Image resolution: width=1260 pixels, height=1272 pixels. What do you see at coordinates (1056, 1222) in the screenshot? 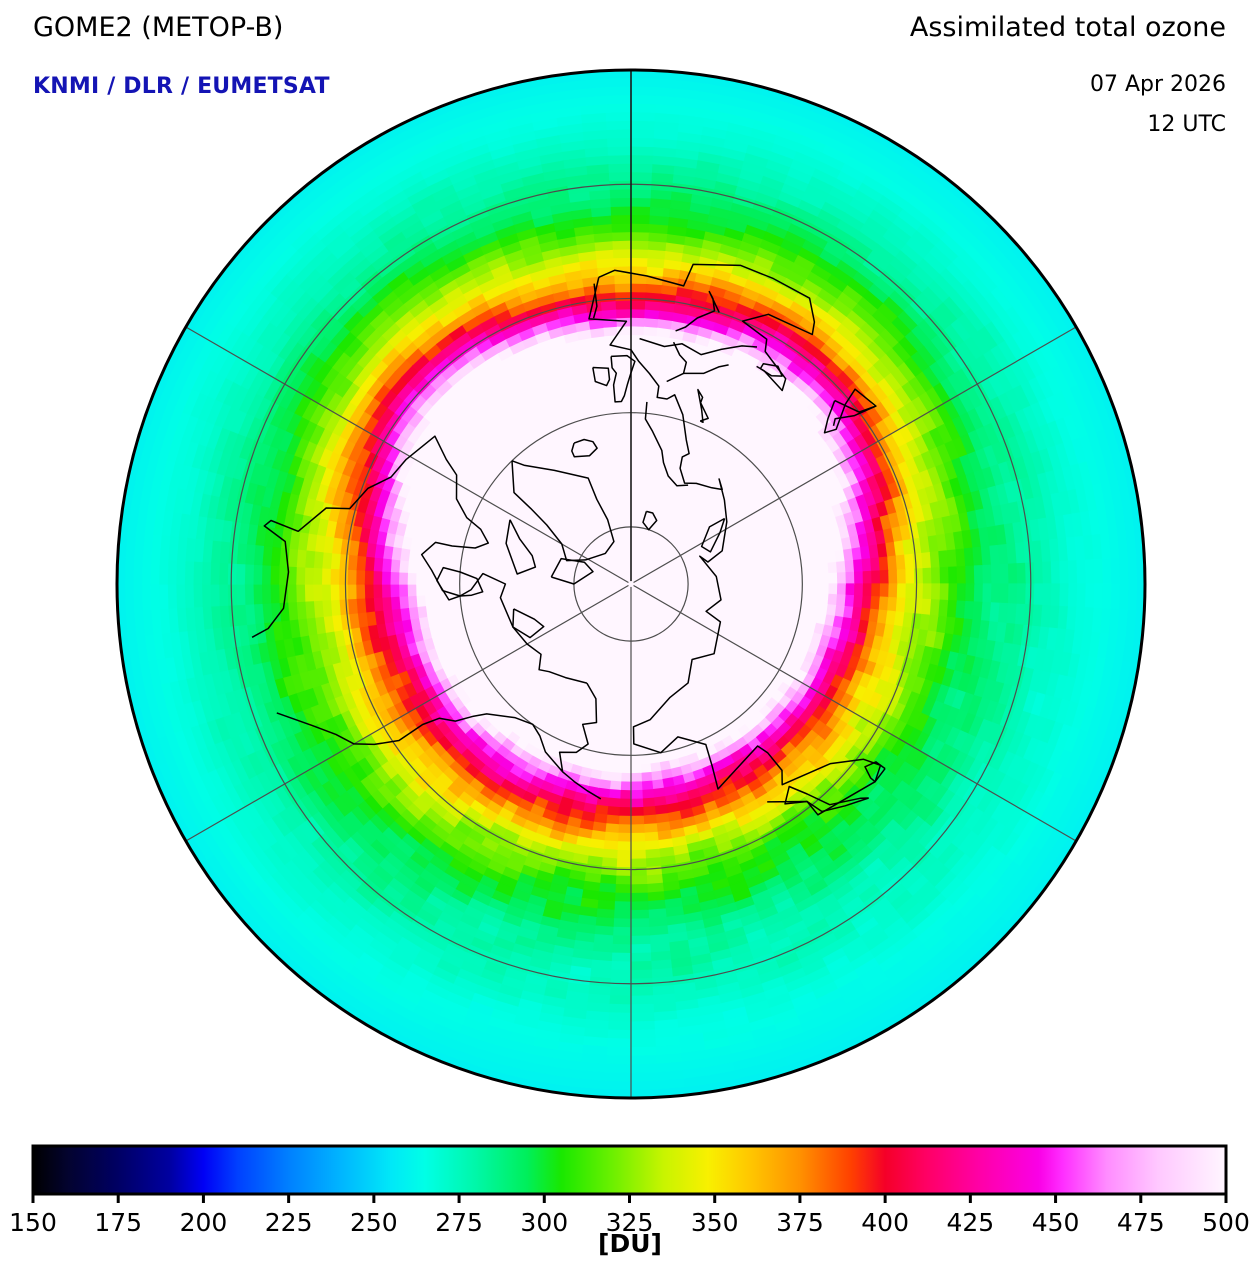
I see `colorbar-tick-label: 450` at bounding box center [1056, 1222].